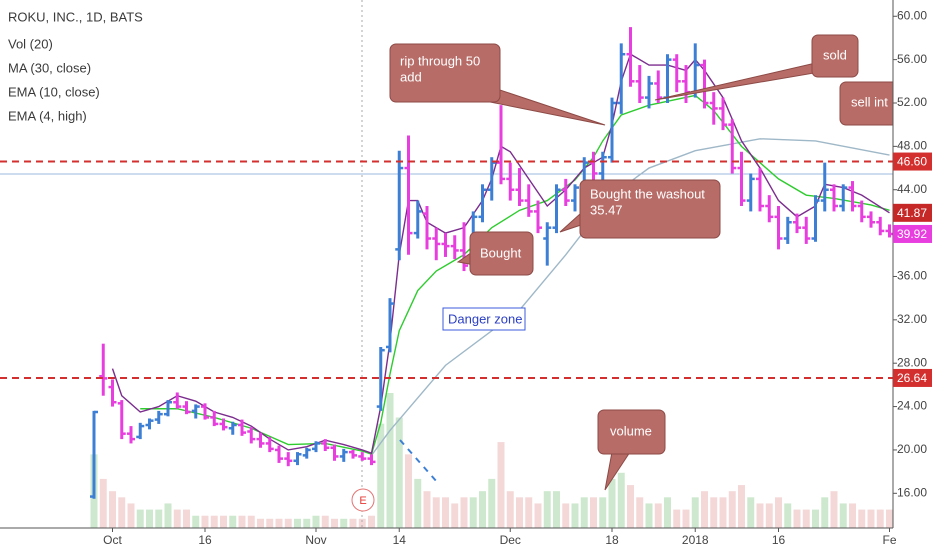 Image resolution: width=932 pixels, height=550 pixels. Describe the element at coordinates (647, 193) in the screenshot. I see `annotation-text: Bought the washout` at that location.